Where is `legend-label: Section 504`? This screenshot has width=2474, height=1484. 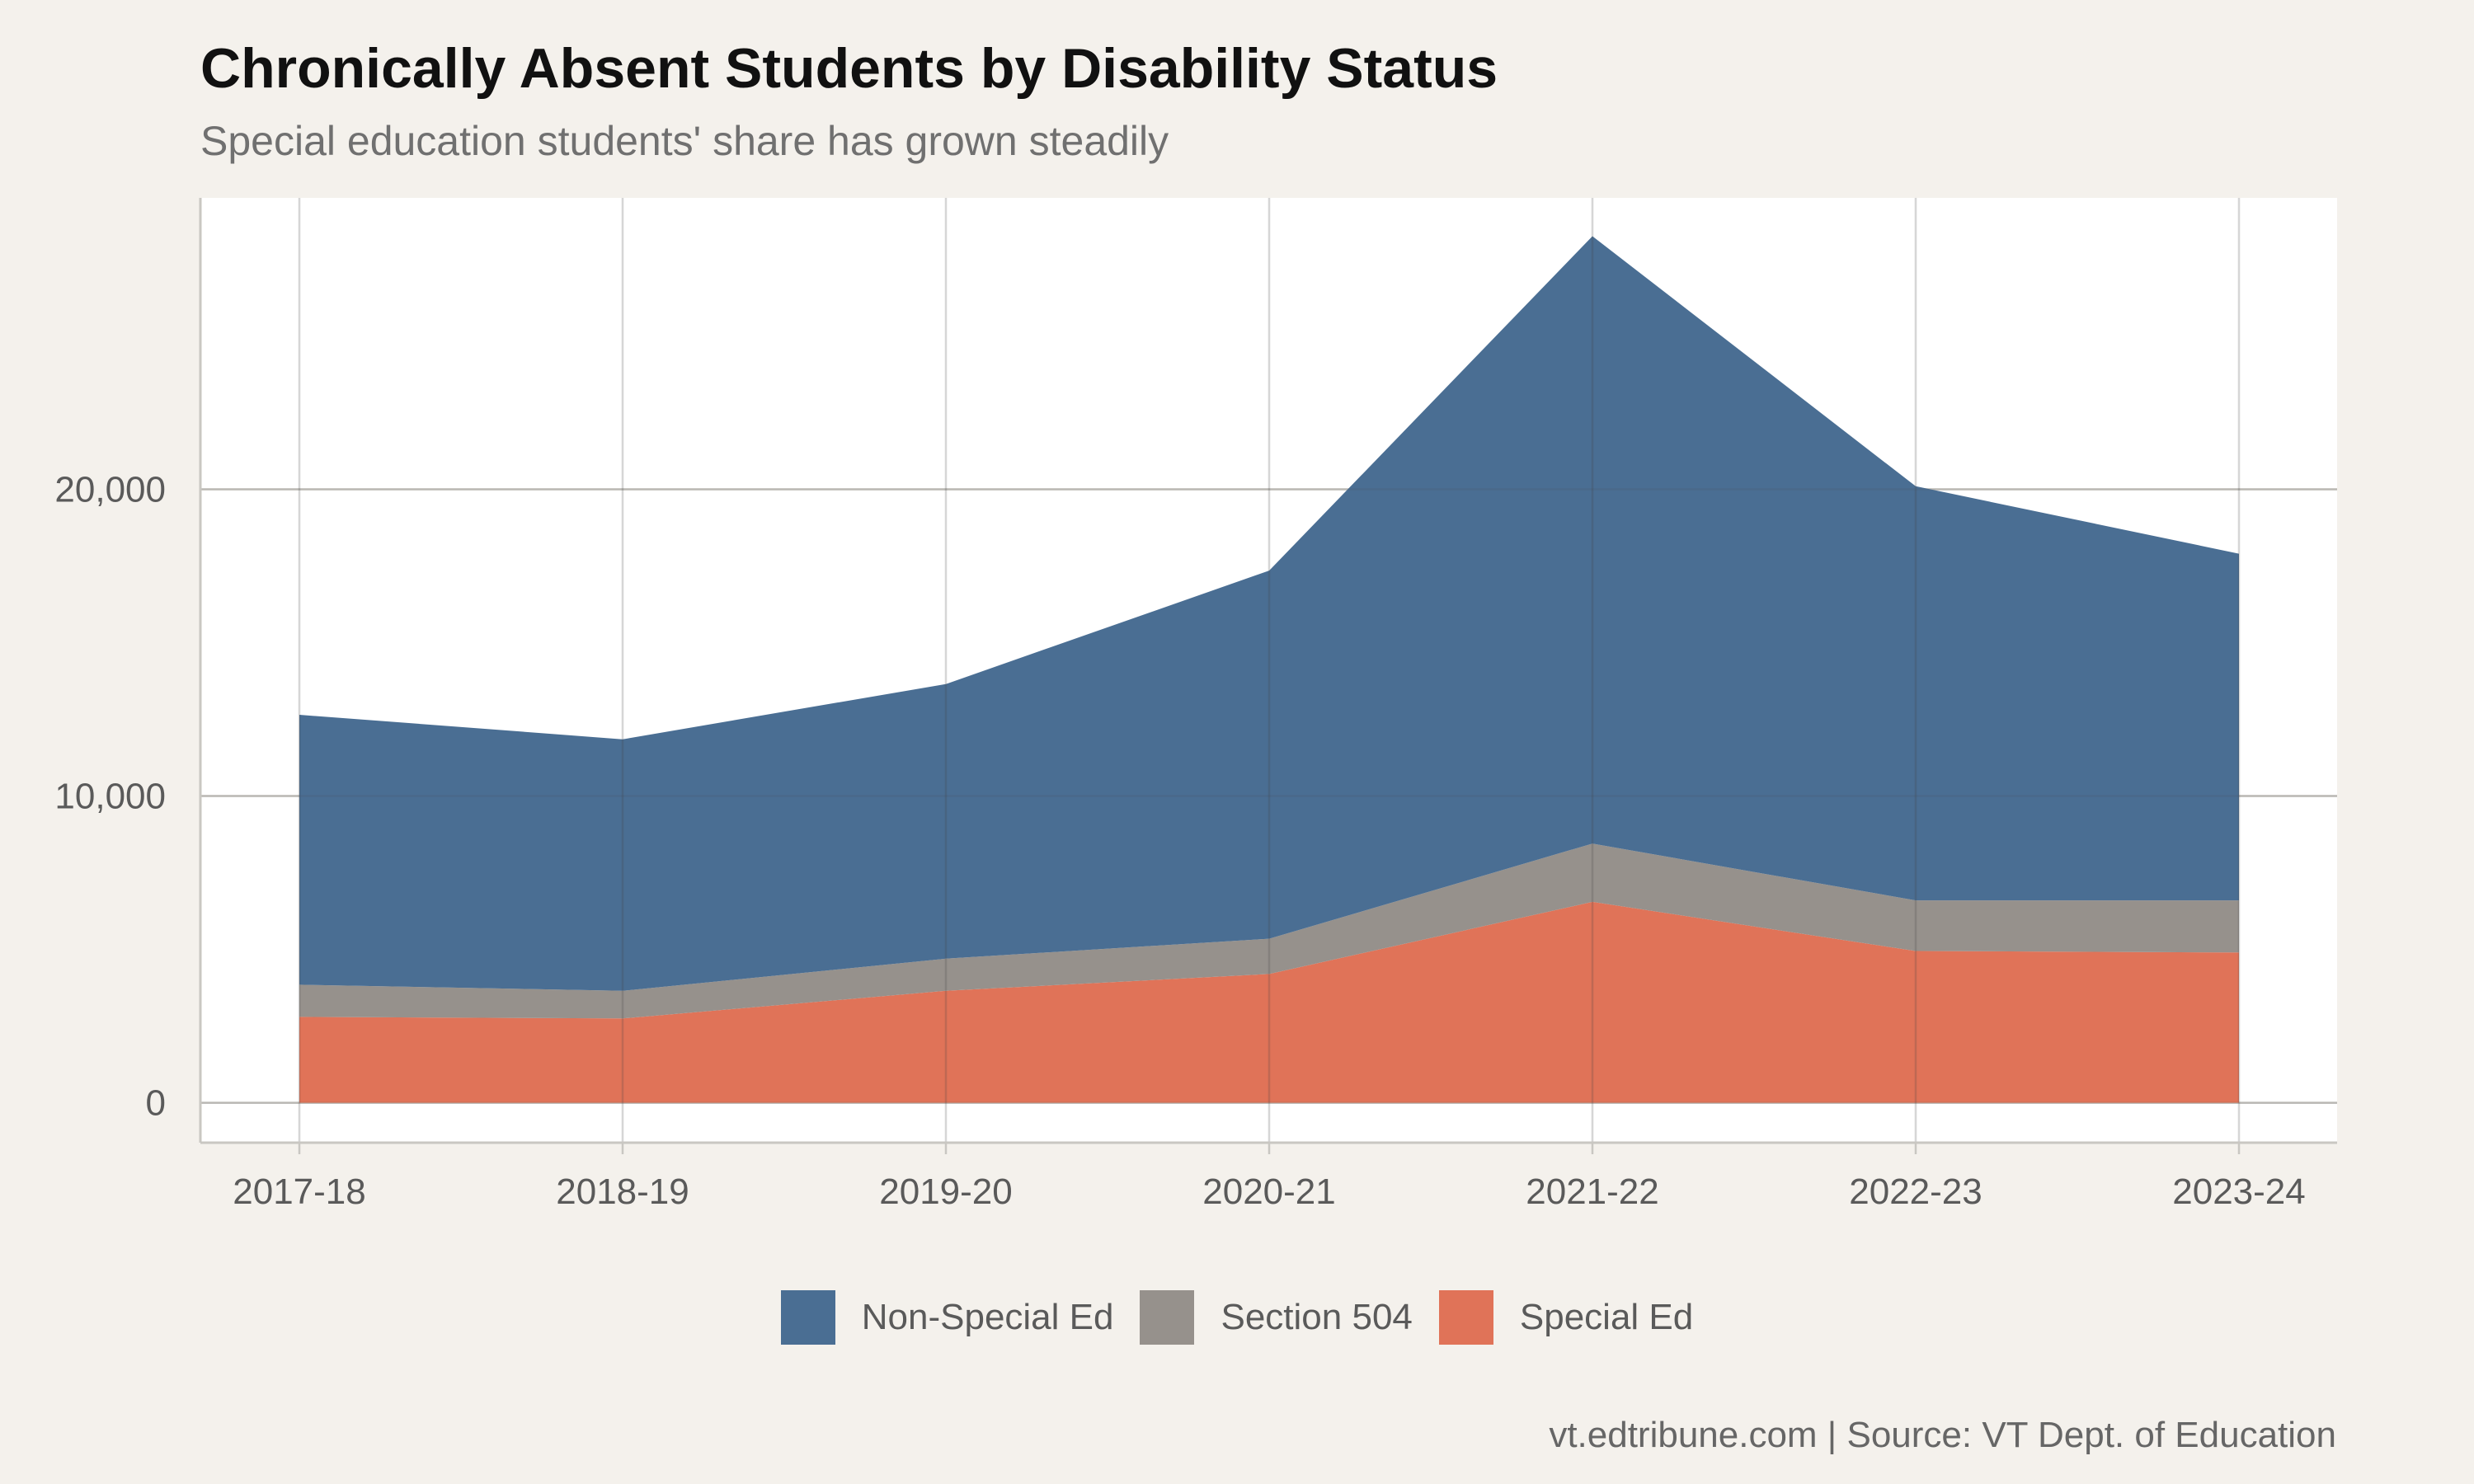
legend-label: Section 504 is located at coordinates (1317, 1317).